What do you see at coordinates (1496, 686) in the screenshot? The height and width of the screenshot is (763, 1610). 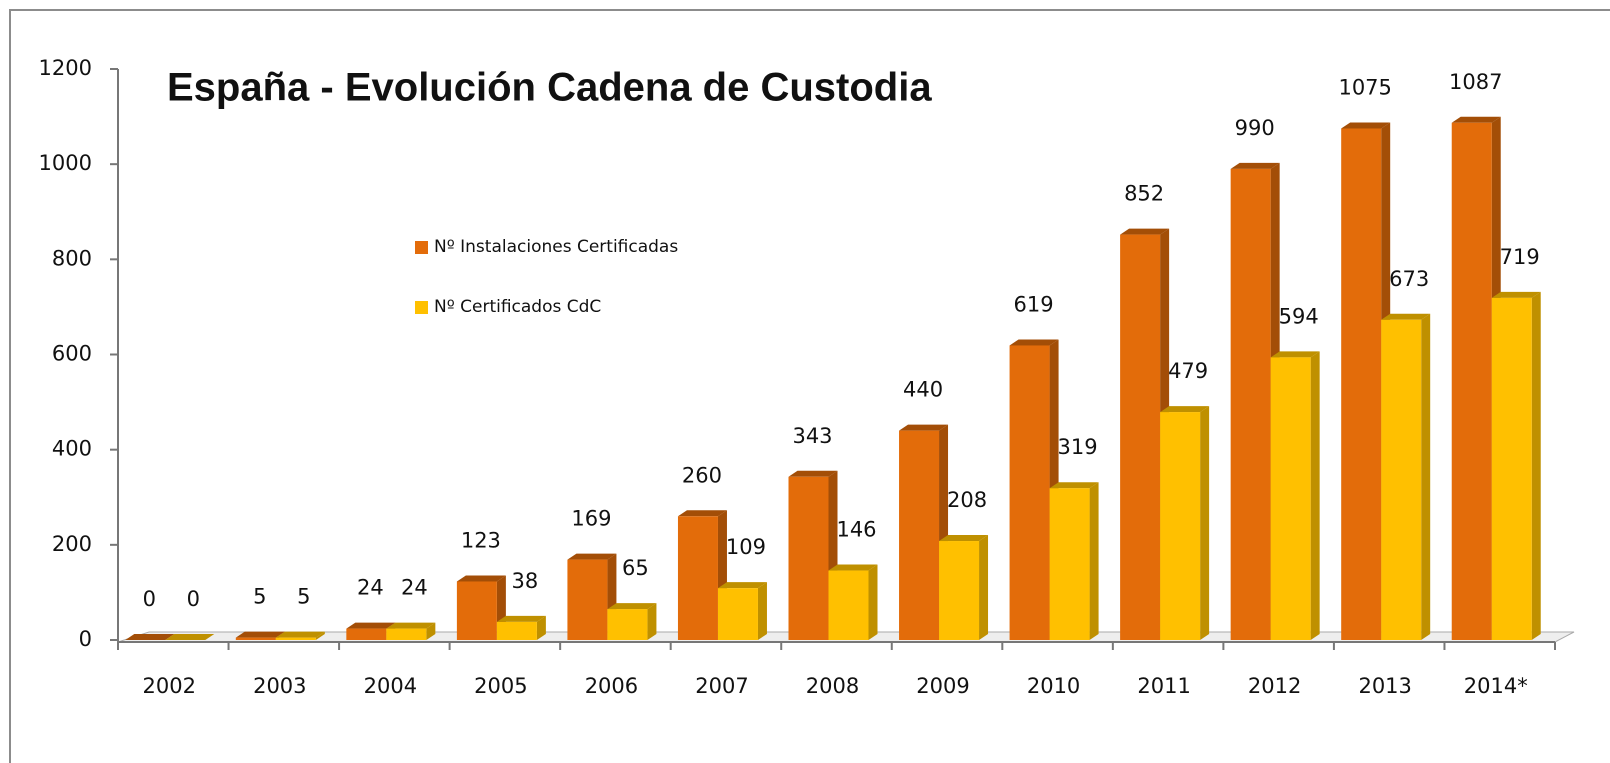 I see `x-tick-label: 2014*` at bounding box center [1496, 686].